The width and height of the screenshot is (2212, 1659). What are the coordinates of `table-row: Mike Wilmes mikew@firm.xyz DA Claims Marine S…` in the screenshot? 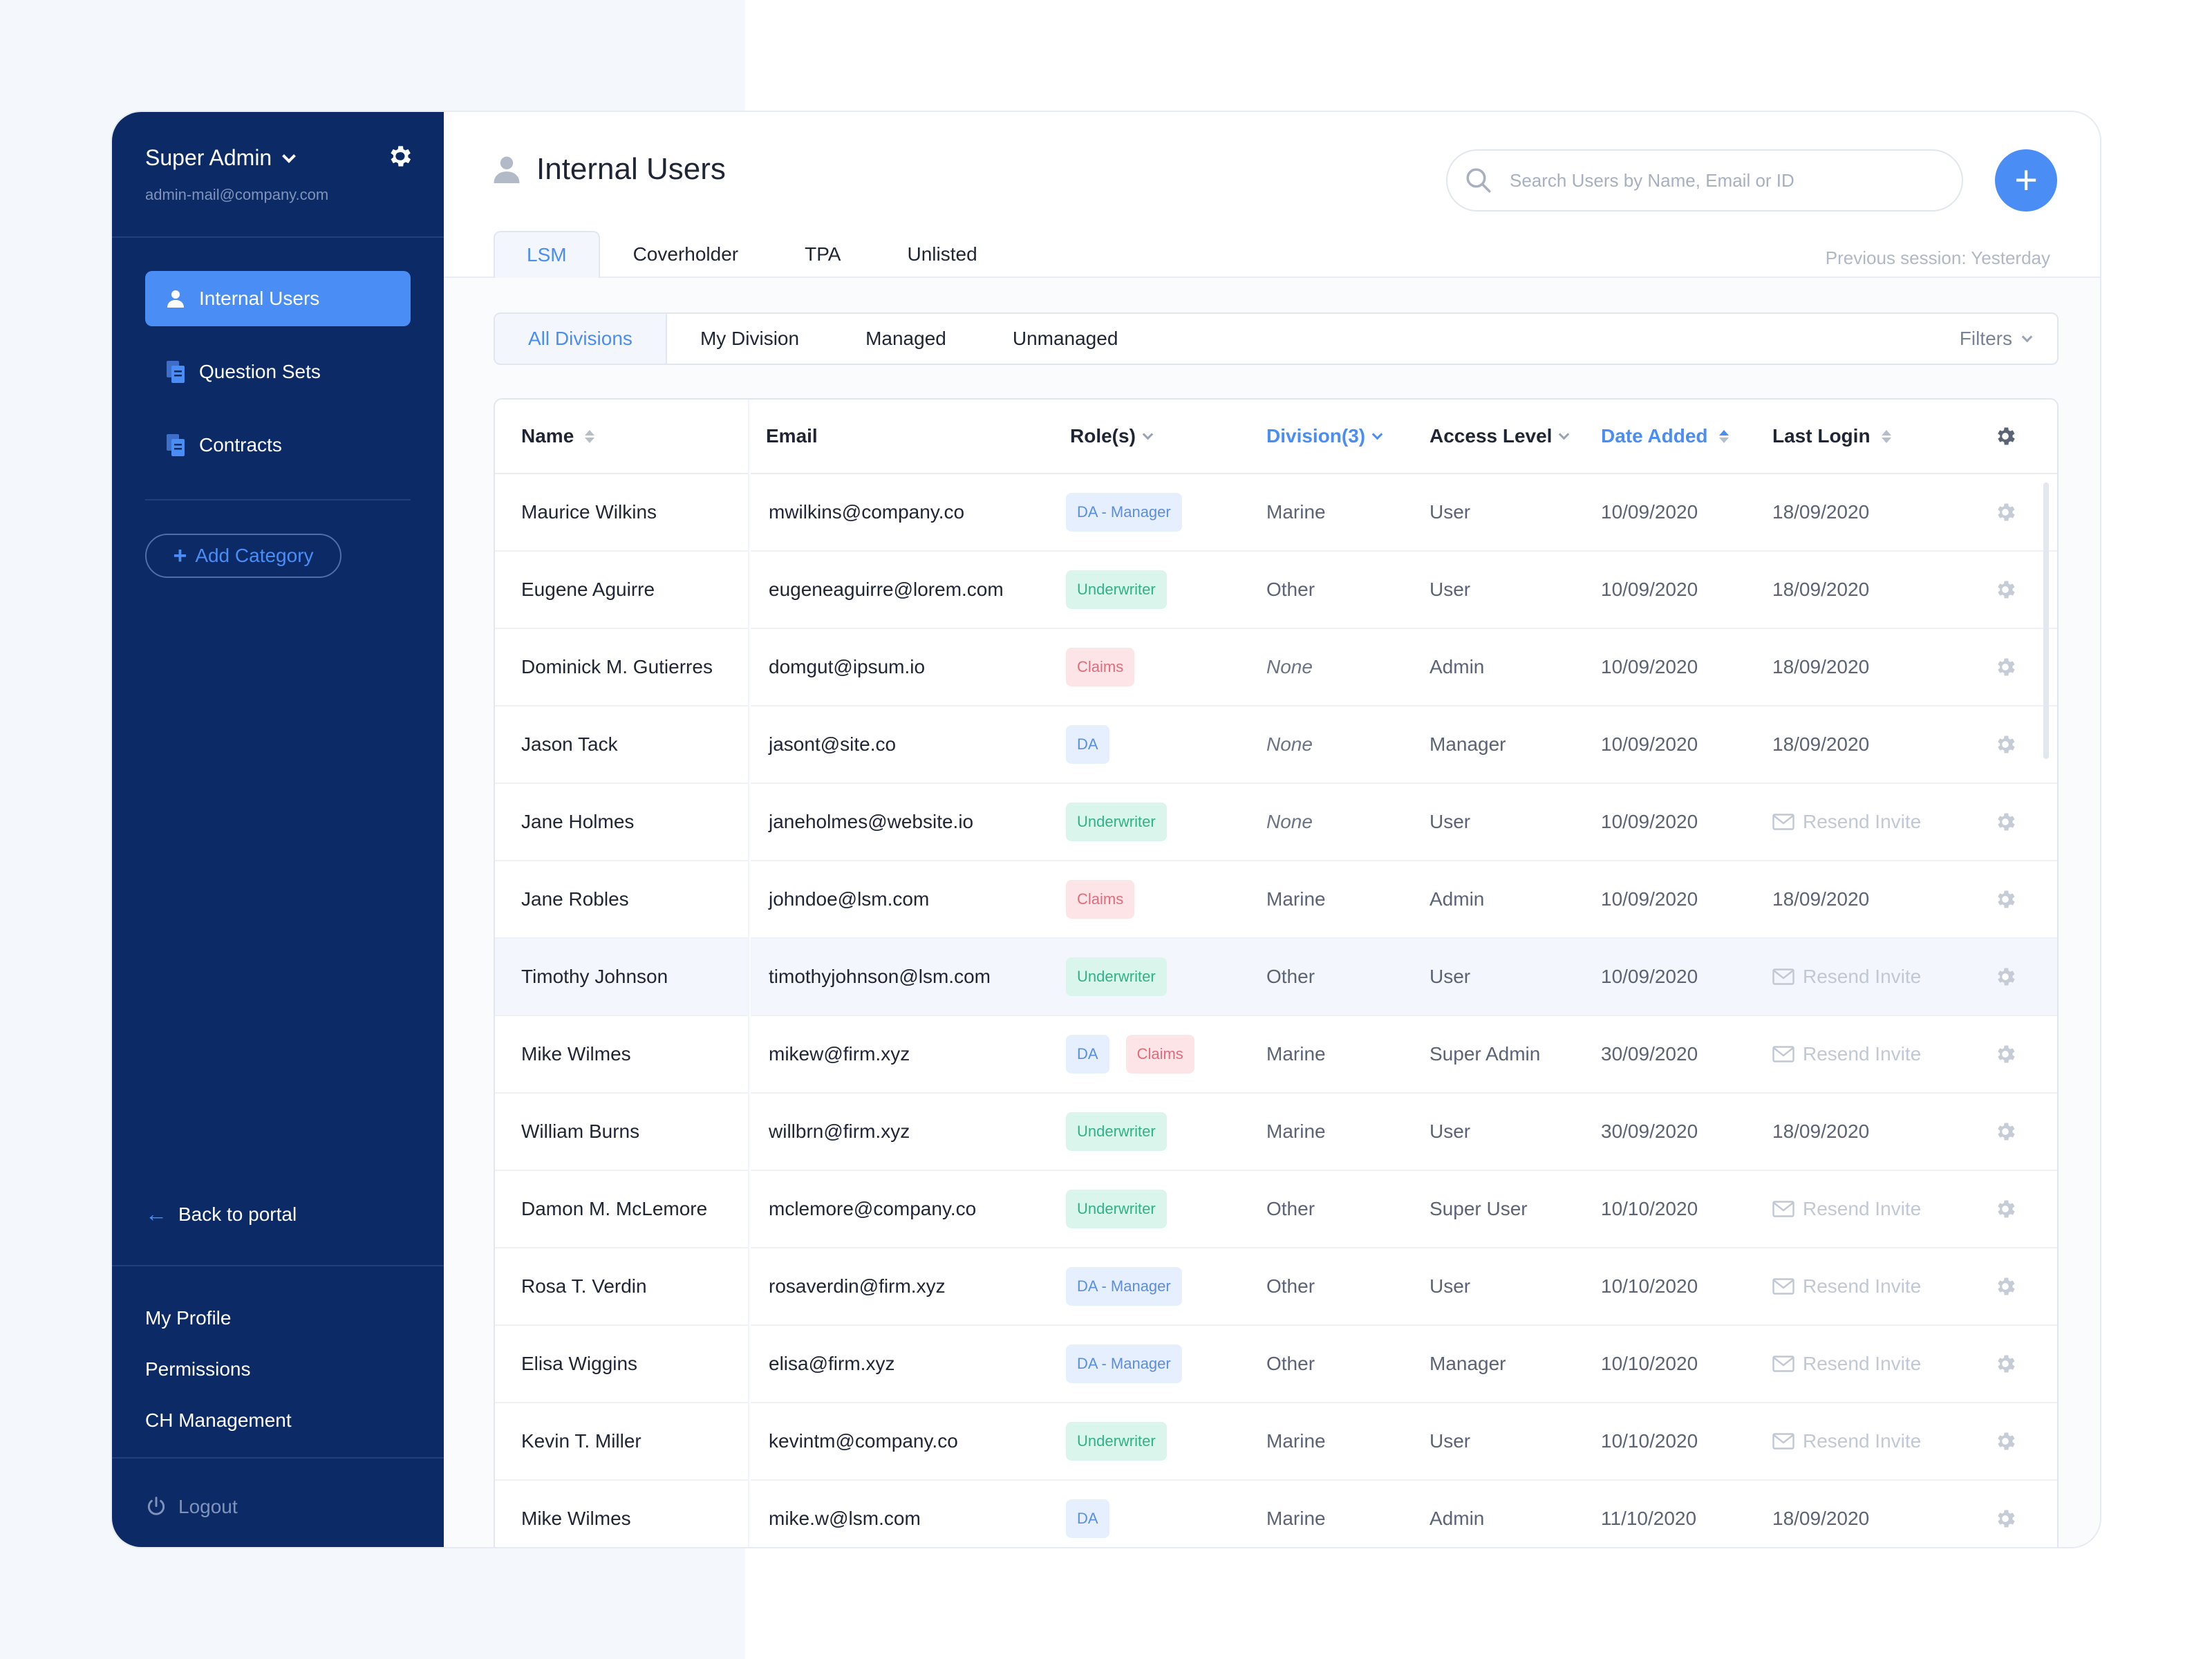 It's located at (1276, 1055).